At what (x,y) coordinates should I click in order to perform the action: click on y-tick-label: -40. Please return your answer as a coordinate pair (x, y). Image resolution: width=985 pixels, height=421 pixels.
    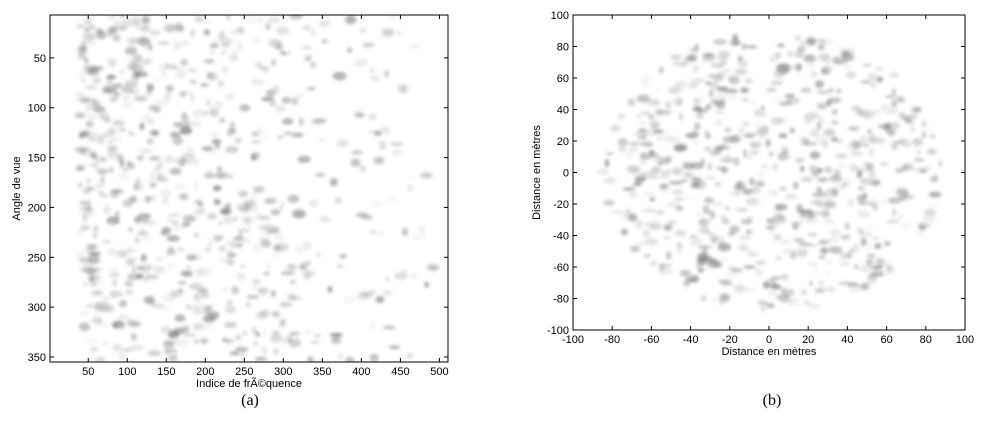
    Looking at the image, I should click on (561, 237).